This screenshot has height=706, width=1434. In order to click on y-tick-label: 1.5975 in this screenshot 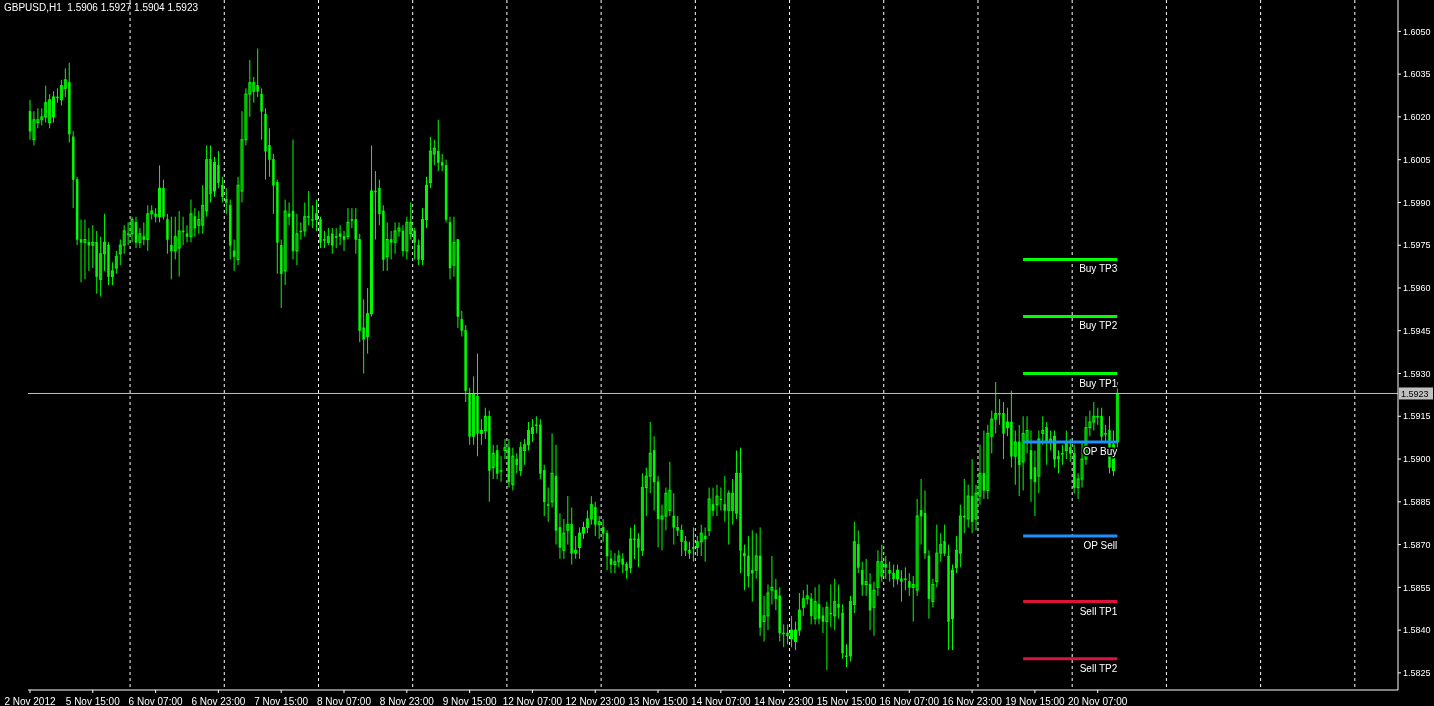, I will do `click(1417, 245)`.